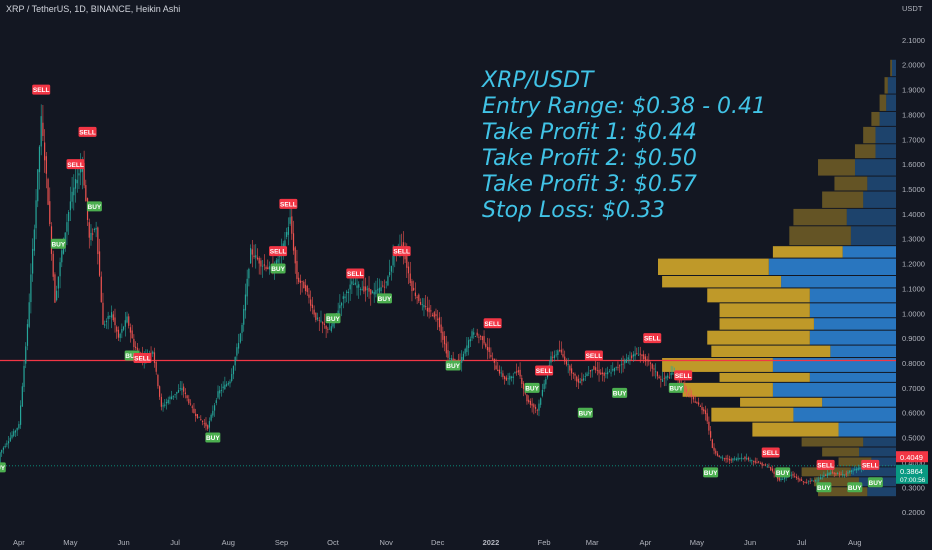 The image size is (932, 550). I want to click on sell-signal-label: SELL, so click(288, 205).